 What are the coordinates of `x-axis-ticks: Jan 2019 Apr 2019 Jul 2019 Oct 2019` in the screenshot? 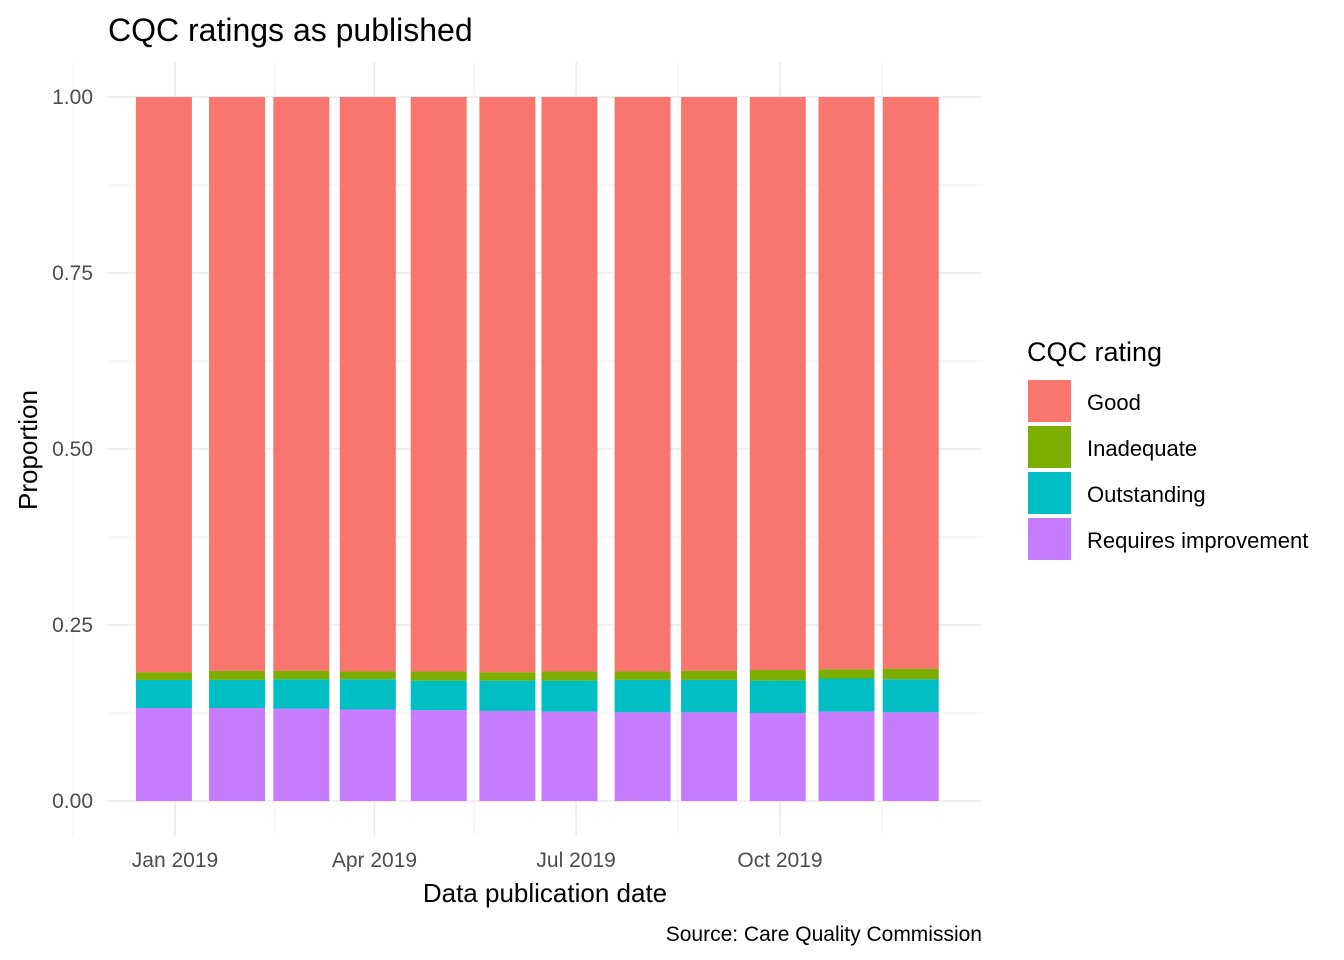 It's located at (477, 860).